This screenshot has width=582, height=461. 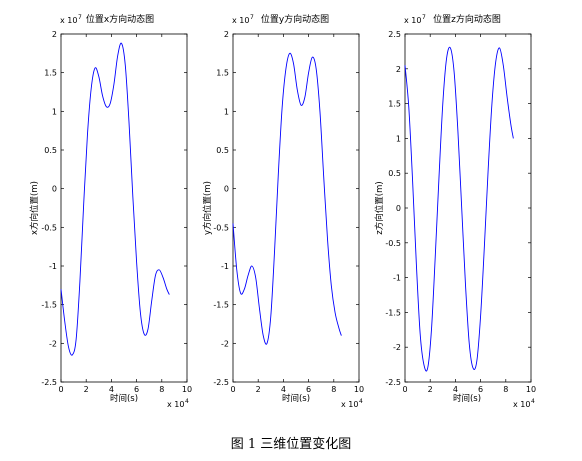 I want to click on subplot-y-x-exponent: 4, so click(x=361, y=401).